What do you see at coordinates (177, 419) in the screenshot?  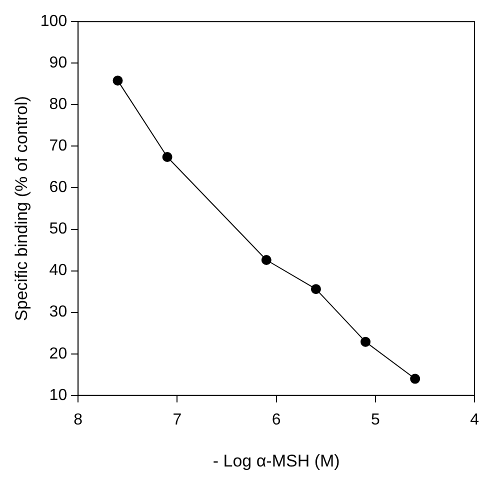 I see `x-tick-label: 7` at bounding box center [177, 419].